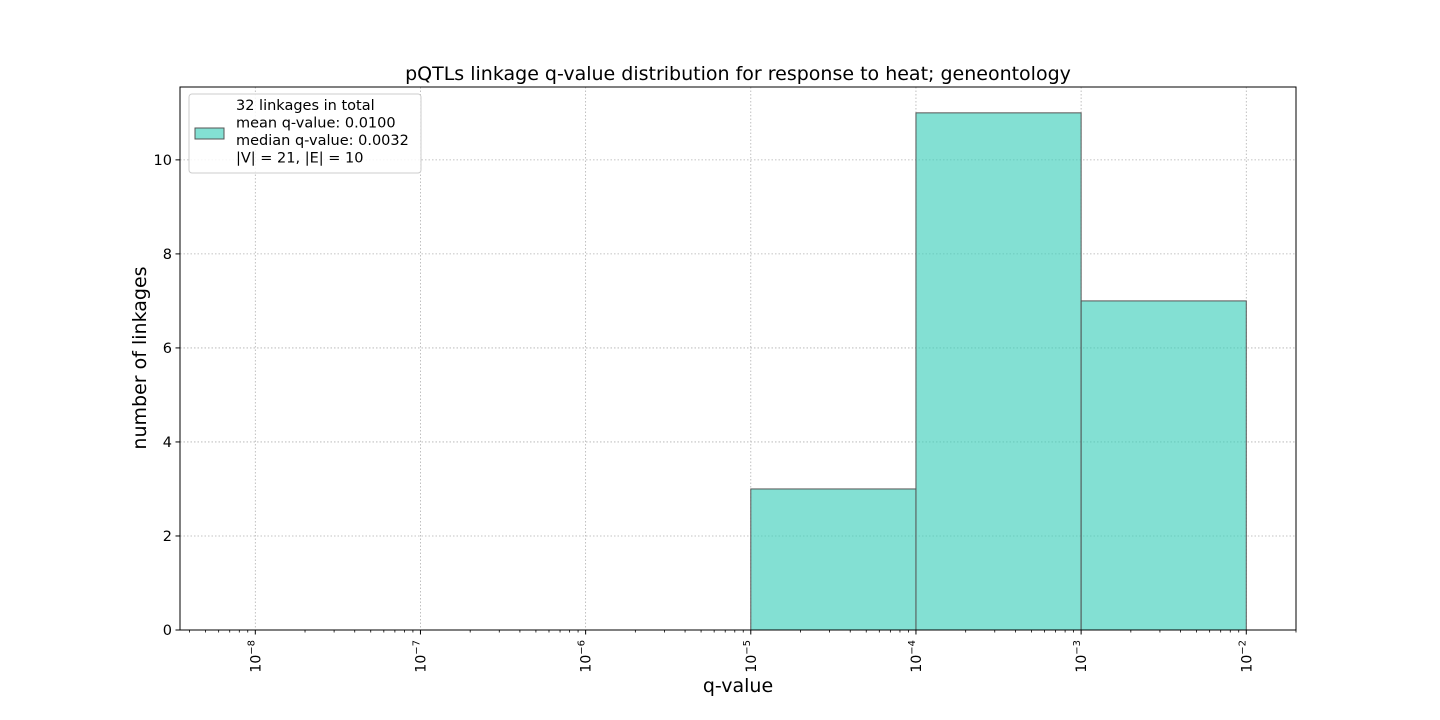 Image resolution: width=1440 pixels, height=720 pixels. Describe the element at coordinates (255, 656) in the screenshot. I see `x-tick-label: 10−8` at that location.